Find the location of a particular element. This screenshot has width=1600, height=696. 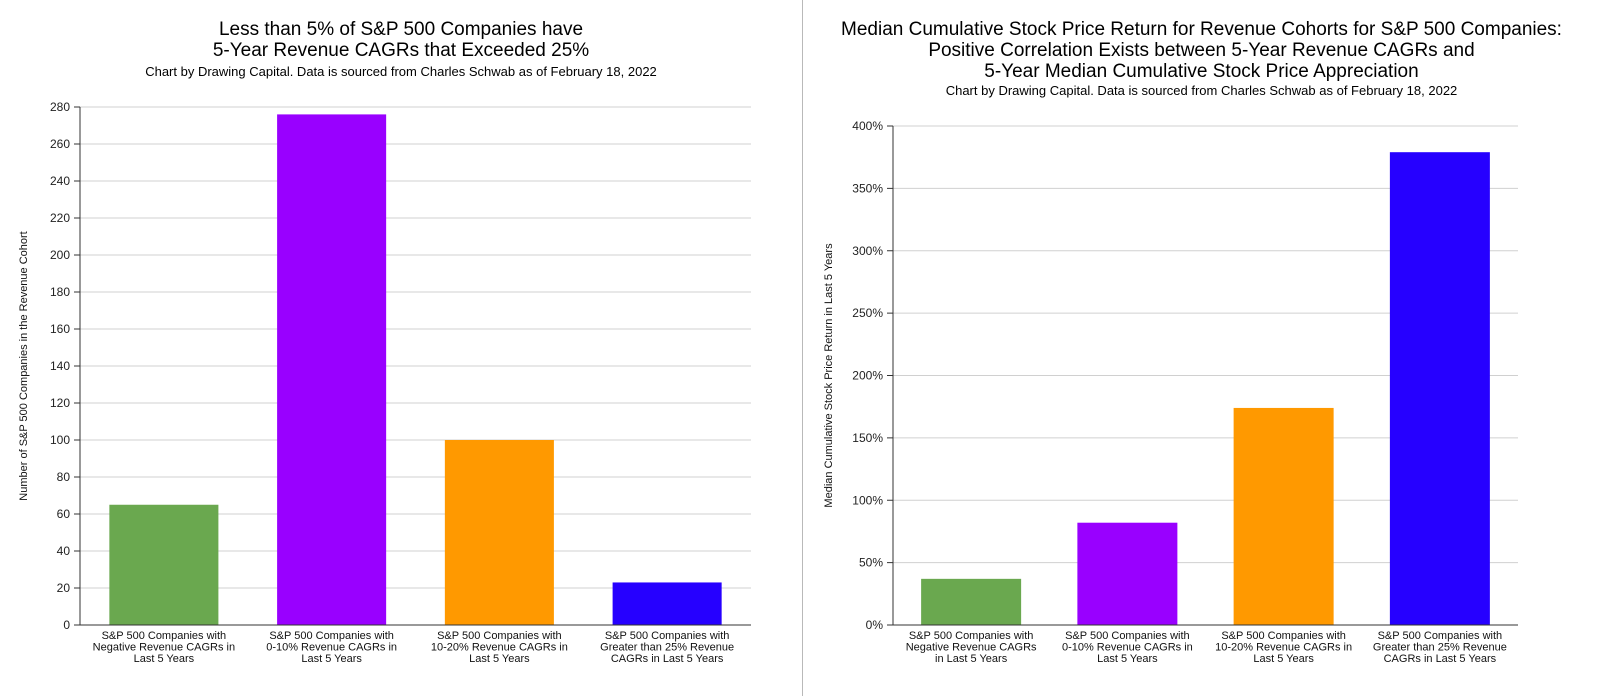

y-tick-label: 40 is located at coordinates (64, 551).